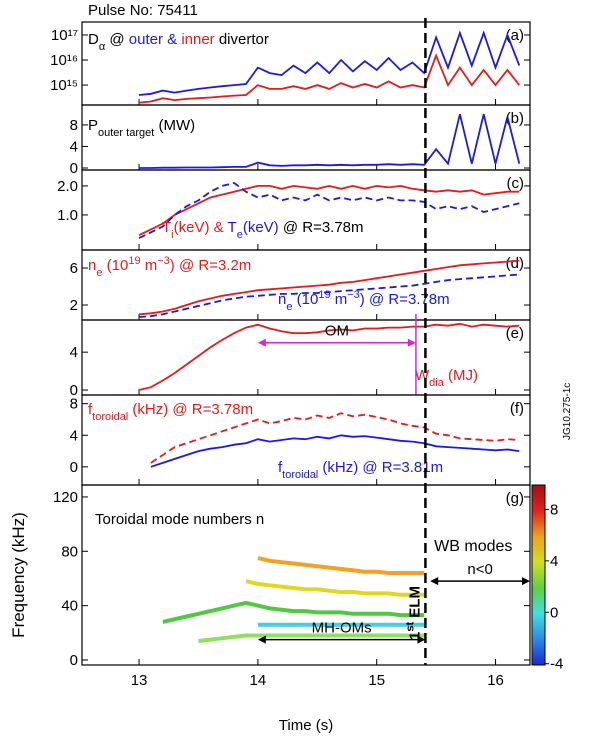 The width and height of the screenshot is (592, 740). What do you see at coordinates (139, 680) in the screenshot?
I see `x-tick-label: 13` at bounding box center [139, 680].